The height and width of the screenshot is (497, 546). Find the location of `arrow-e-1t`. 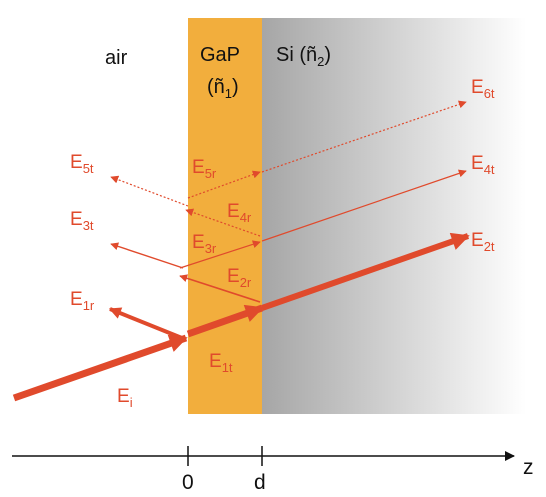

arrow-e-1t is located at coordinates (225, 321).